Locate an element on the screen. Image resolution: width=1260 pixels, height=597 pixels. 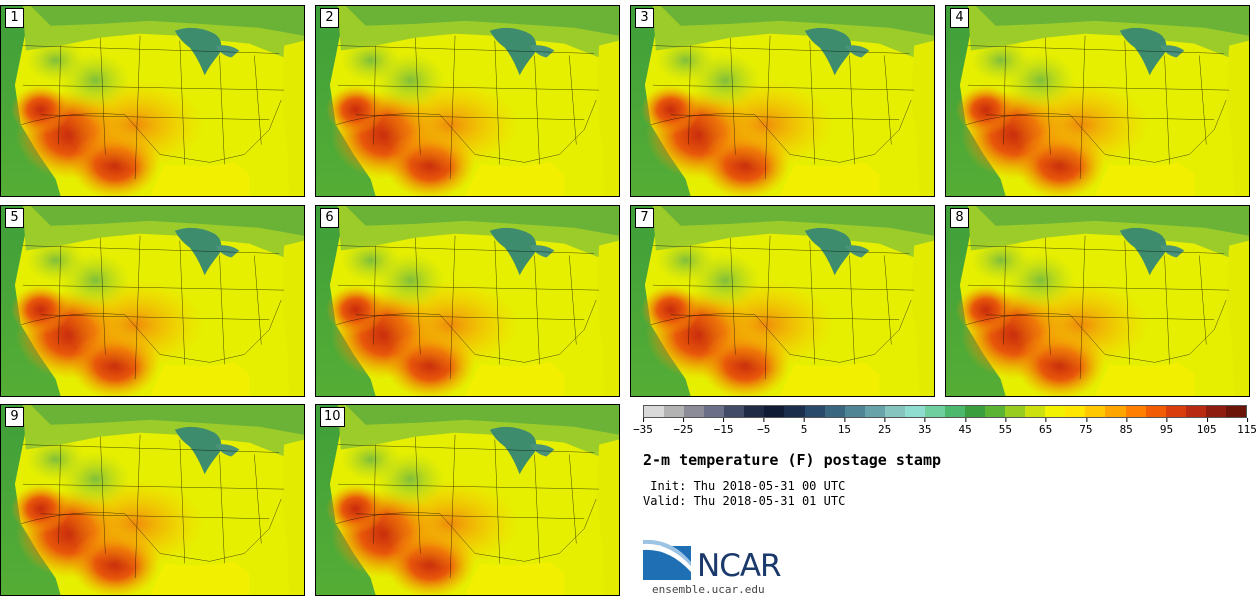
colorbar-tick-label: 55 is located at coordinates (1005, 427).